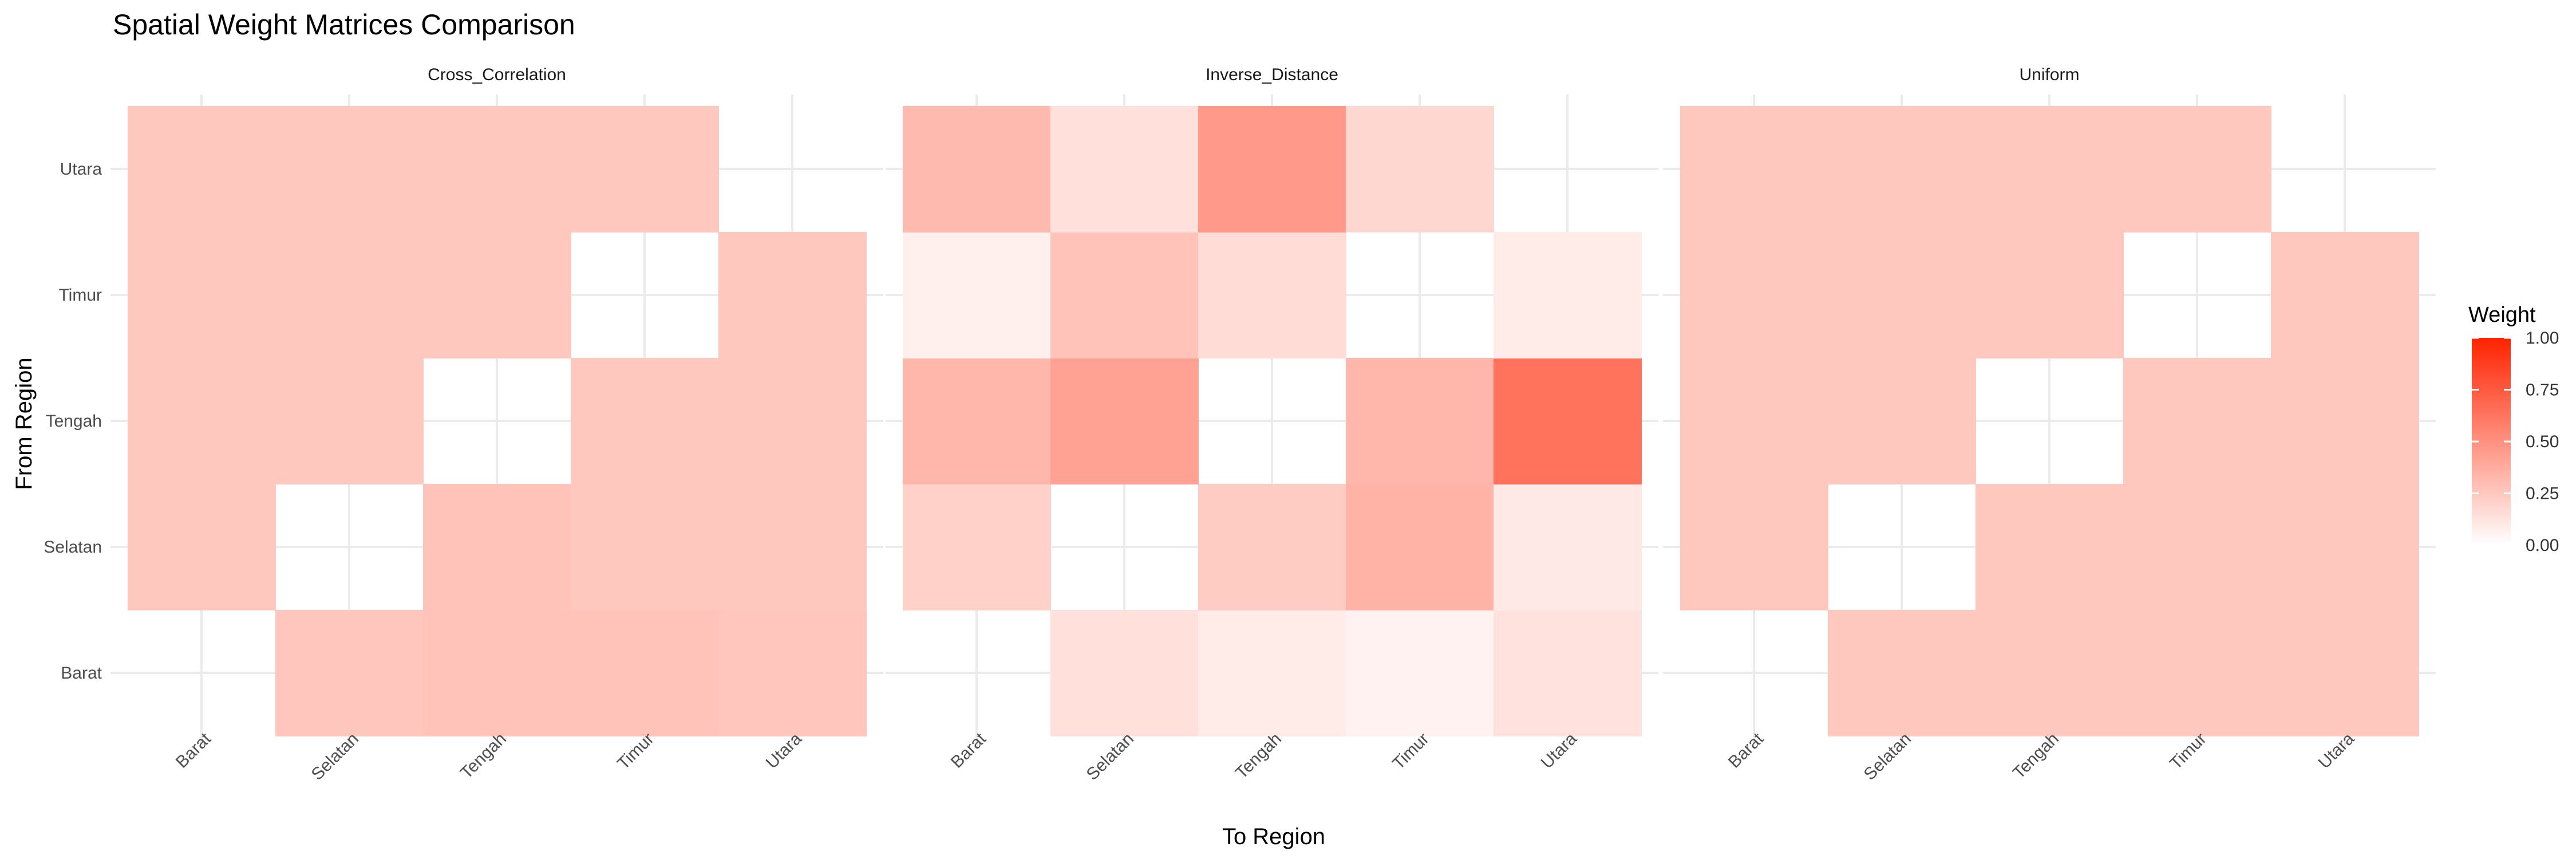 This screenshot has width=2576, height=859. Describe the element at coordinates (2542, 338) in the screenshot. I see `legend-tick-label: 1.00` at that location.